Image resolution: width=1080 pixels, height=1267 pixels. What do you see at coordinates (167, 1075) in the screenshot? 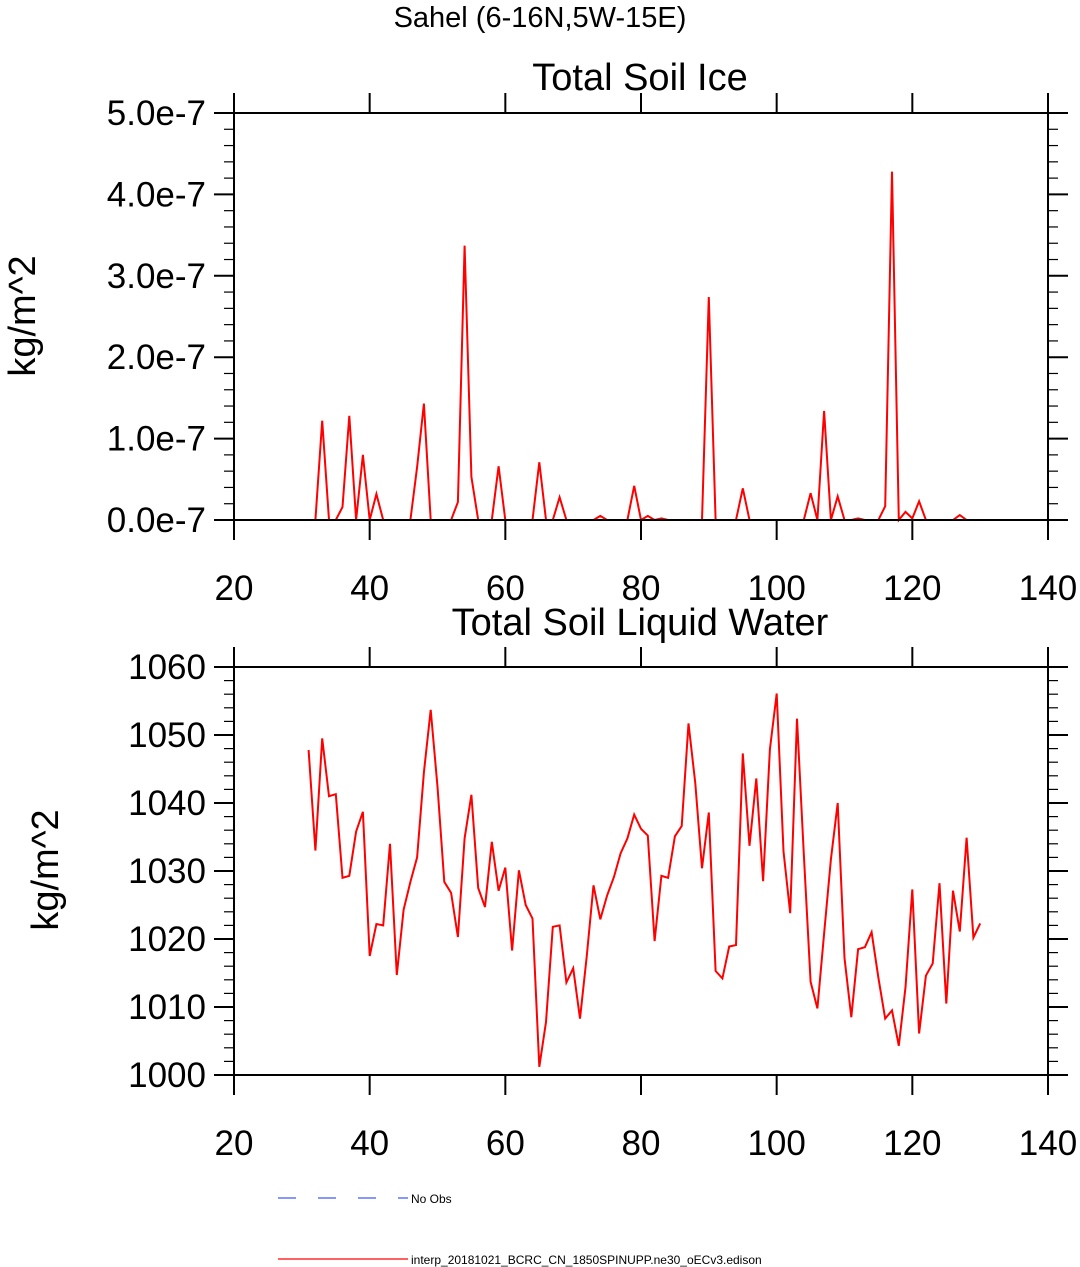
I see `y-tick-label: 1000` at bounding box center [167, 1075].